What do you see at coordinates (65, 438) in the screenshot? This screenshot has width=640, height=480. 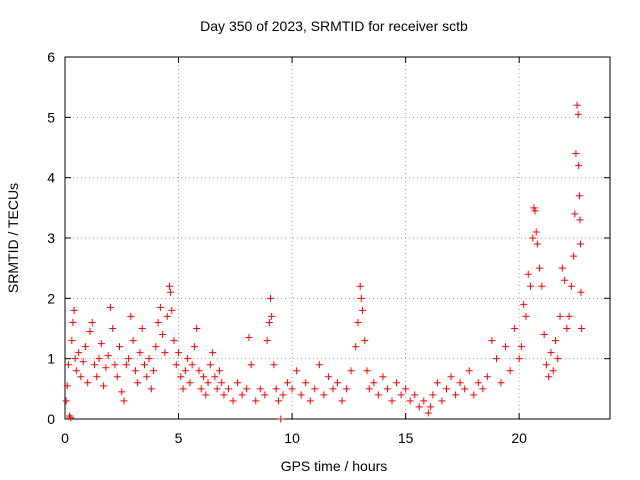 I see `x-tick-label: 0` at bounding box center [65, 438].